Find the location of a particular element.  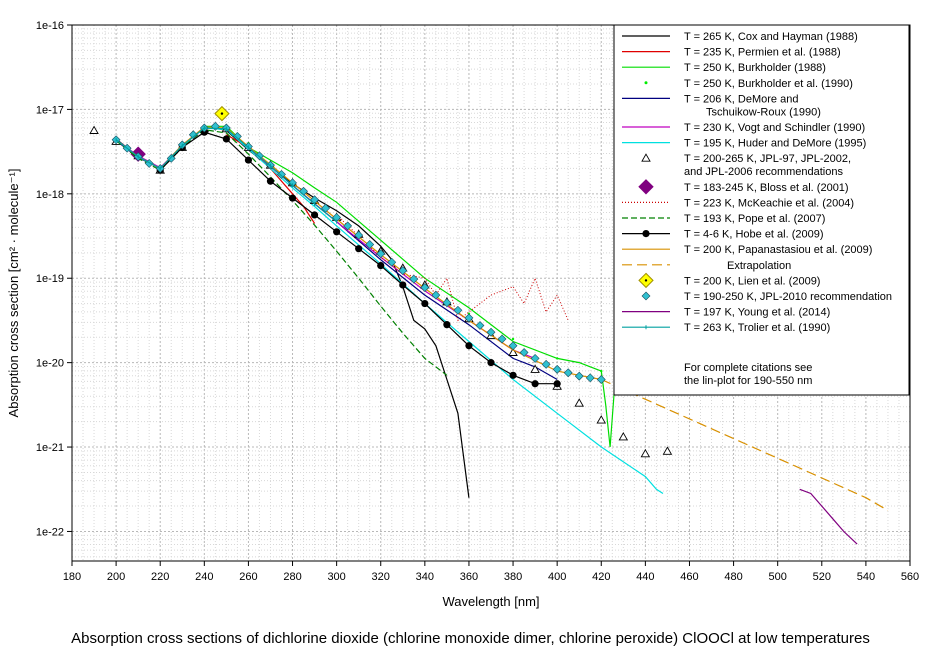

legend-t-230-k-vogt-and-schindler-1990-label: T = 230 K, Vogt and Schindler (1990) is located at coordinates (774, 128).